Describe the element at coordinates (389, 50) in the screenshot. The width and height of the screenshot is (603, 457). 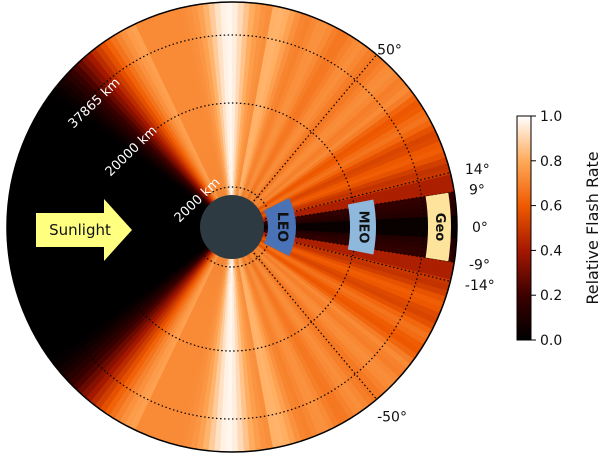
I see `angle-tick-label: 50°` at that location.